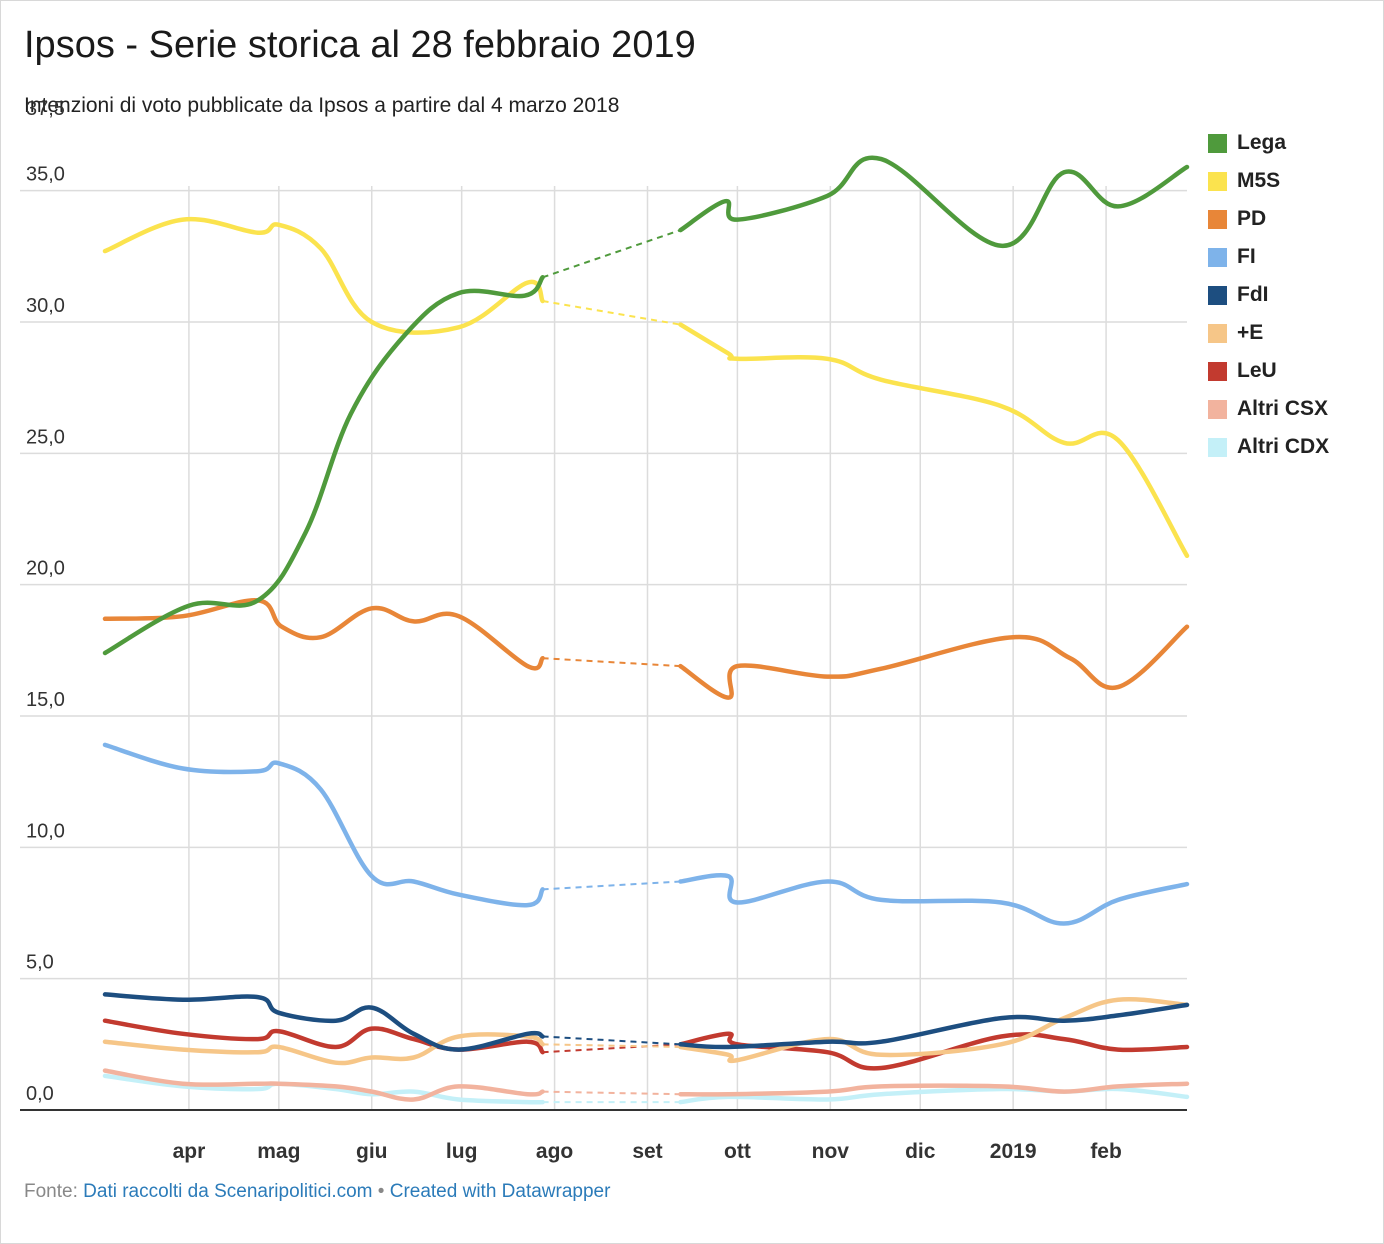  I want to click on series-gap-m5s, so click(611, 313).